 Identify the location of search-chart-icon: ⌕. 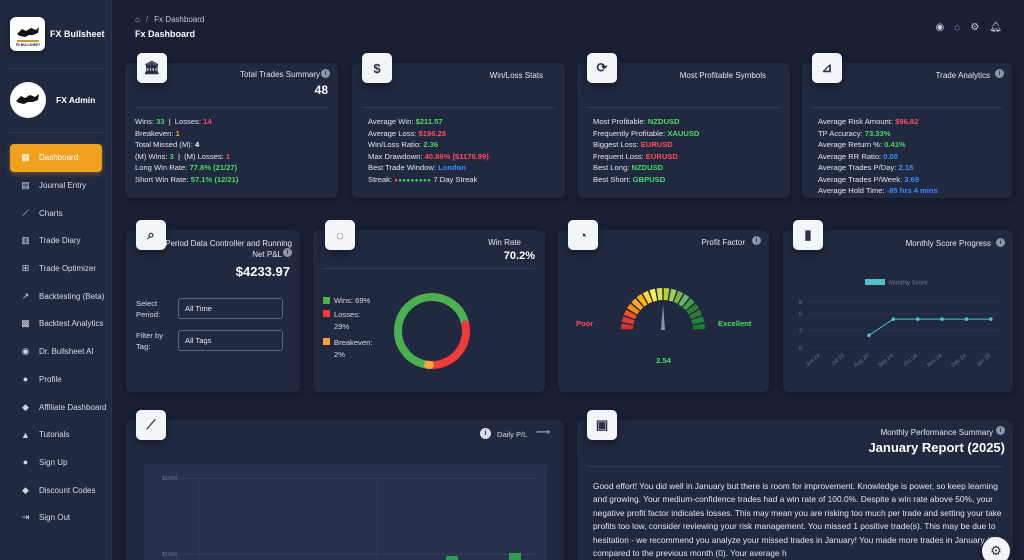
(151, 235).